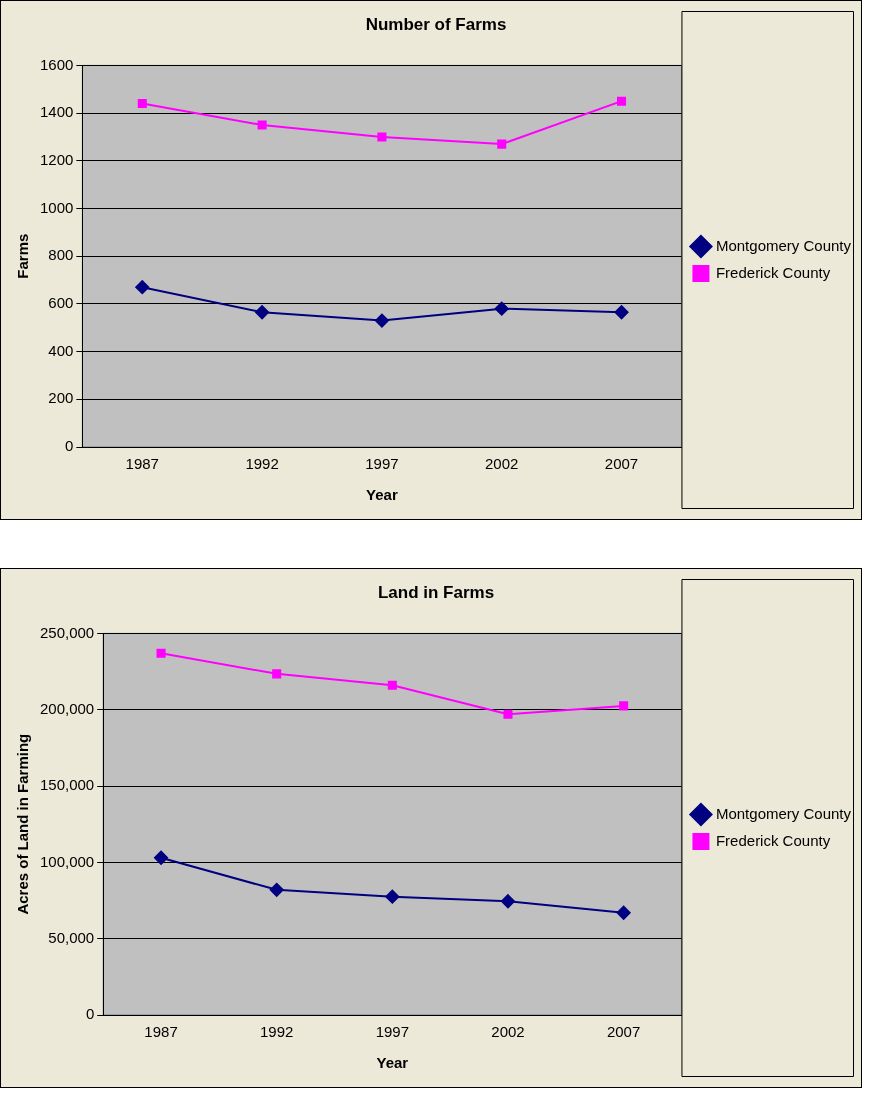 Image resolution: width=870 pixels, height=1116 pixels. What do you see at coordinates (61, 350) in the screenshot?
I see `y-tick-label: 400` at bounding box center [61, 350].